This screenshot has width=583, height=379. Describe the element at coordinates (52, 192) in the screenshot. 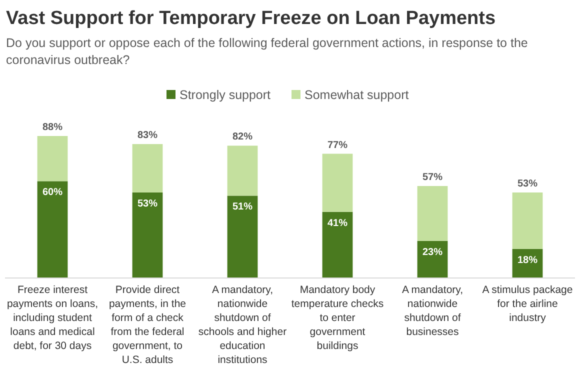

I see `data-label: 60%` at that location.